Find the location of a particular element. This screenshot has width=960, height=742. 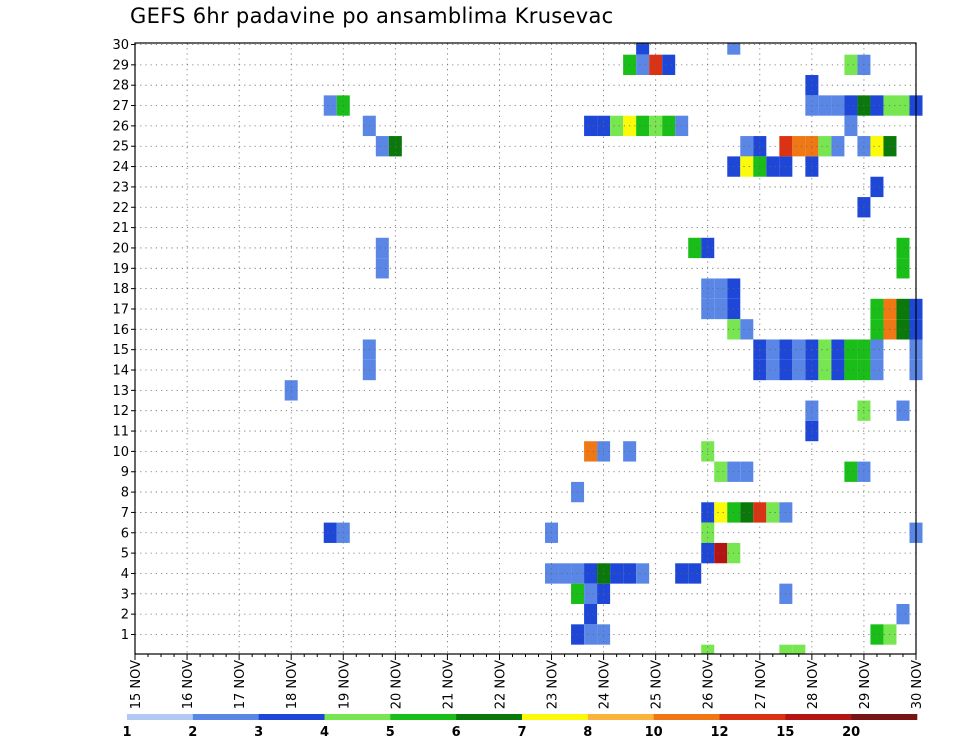

x-tick-label: 22 NOV is located at coordinates (500, 684).